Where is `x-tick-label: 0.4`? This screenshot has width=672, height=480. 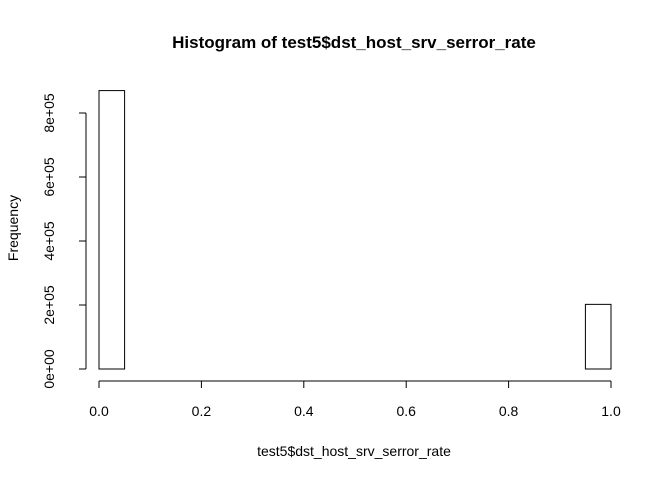 x-tick-label: 0.4 is located at coordinates (304, 411).